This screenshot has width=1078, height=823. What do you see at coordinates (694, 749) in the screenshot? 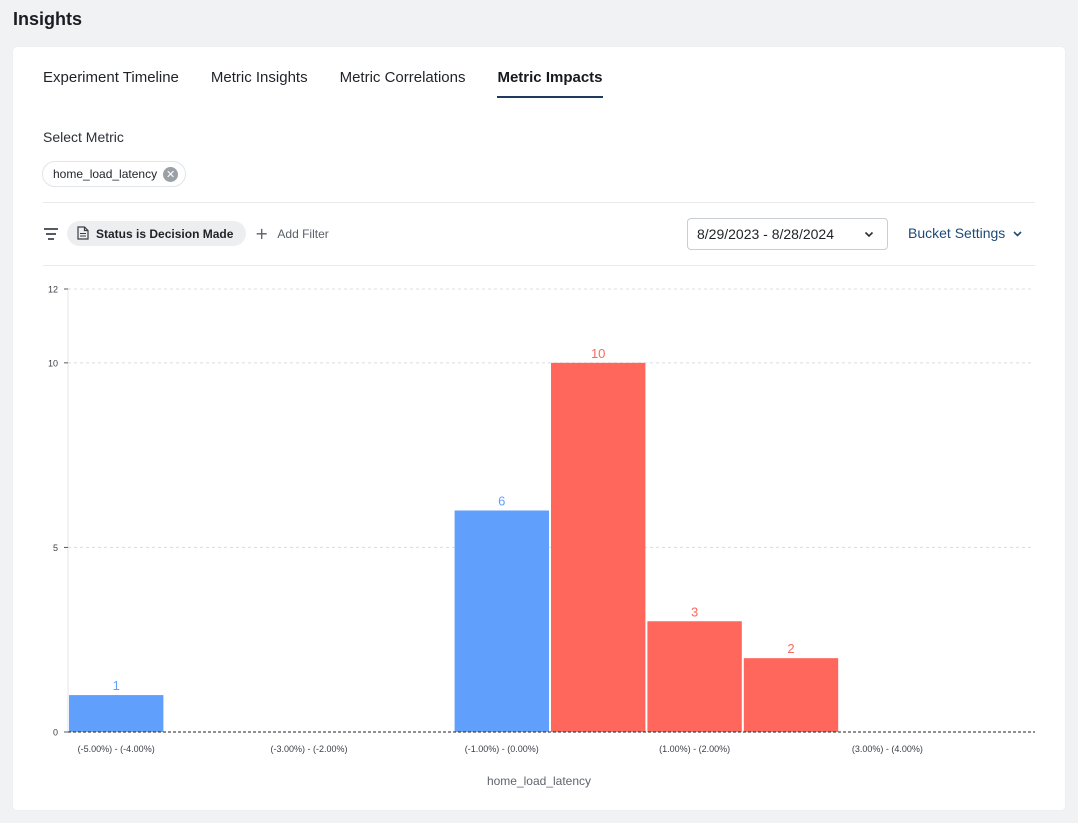
I see `x-tick-label: (1.00%) - (2.00%)` at bounding box center [694, 749].